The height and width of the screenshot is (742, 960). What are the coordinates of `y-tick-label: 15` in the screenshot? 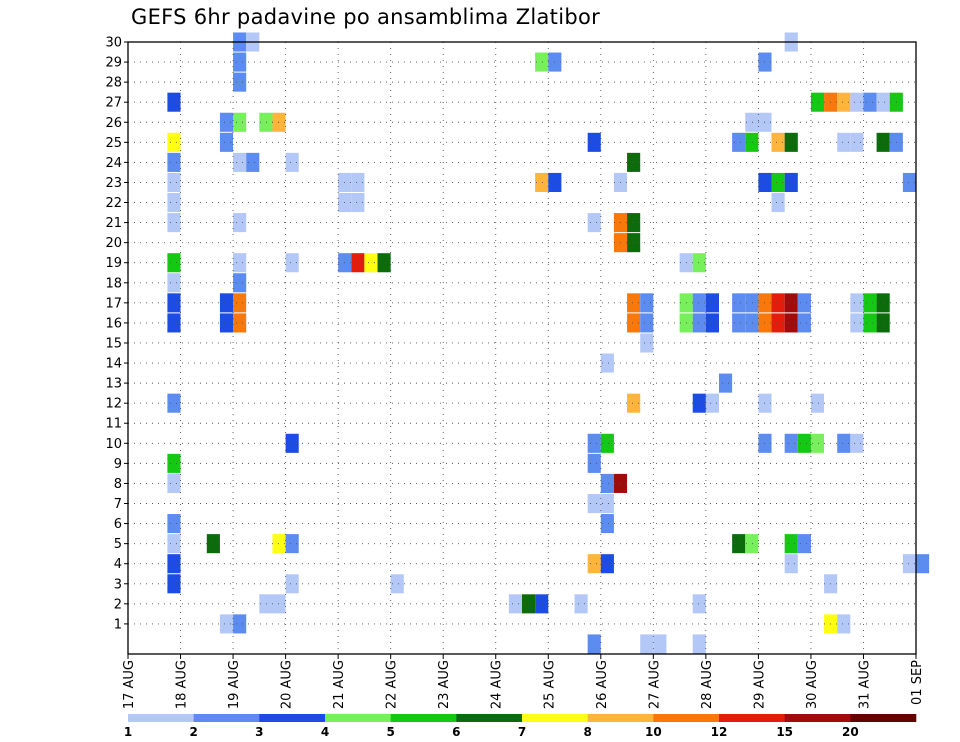 It's located at (113, 343).